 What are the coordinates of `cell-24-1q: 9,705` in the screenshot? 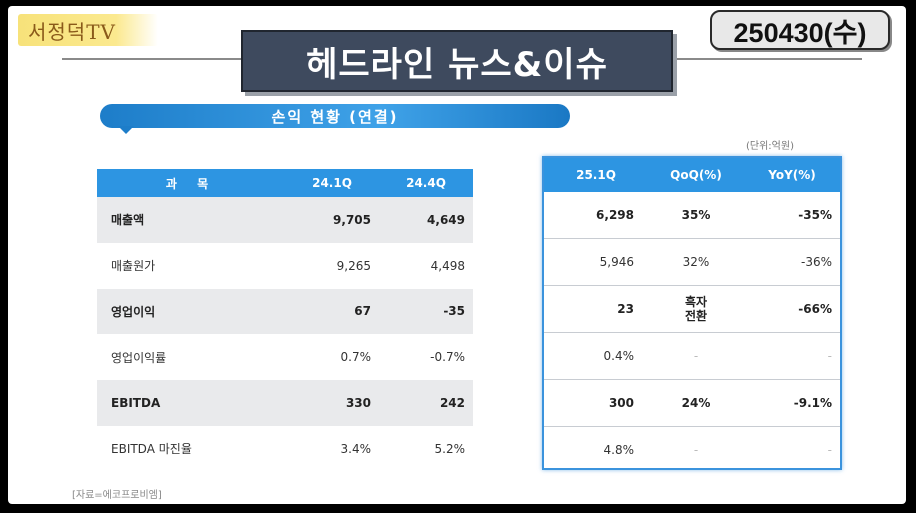 It's located at (352, 219).